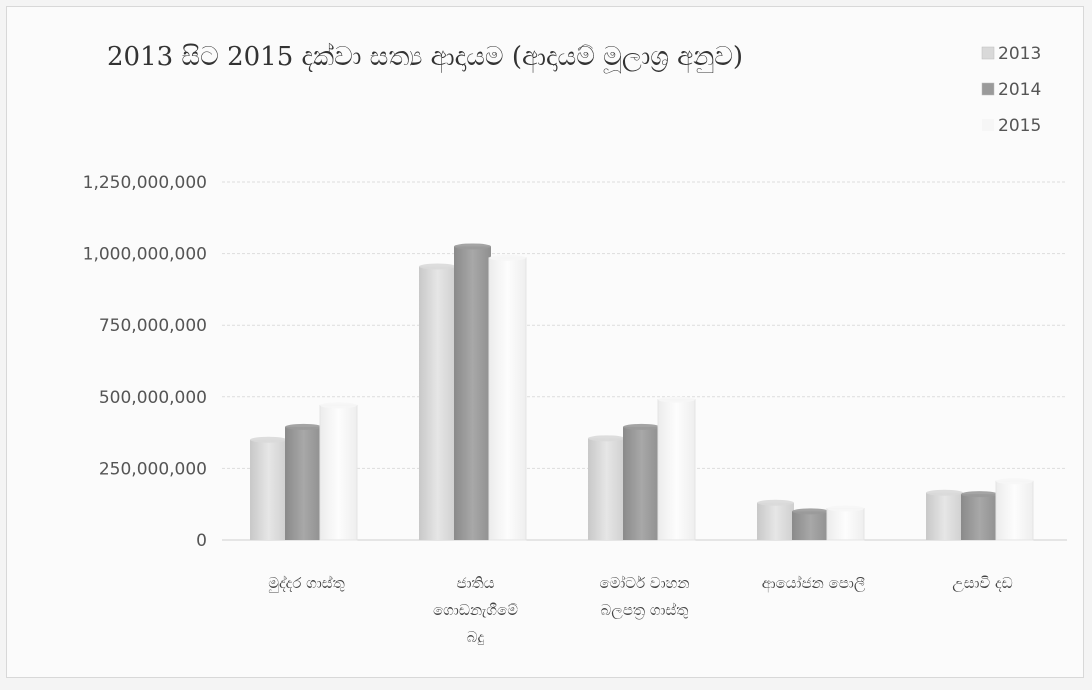 The width and height of the screenshot is (1092, 690). I want to click on y-tick-label: 750,000,000, so click(153, 326).